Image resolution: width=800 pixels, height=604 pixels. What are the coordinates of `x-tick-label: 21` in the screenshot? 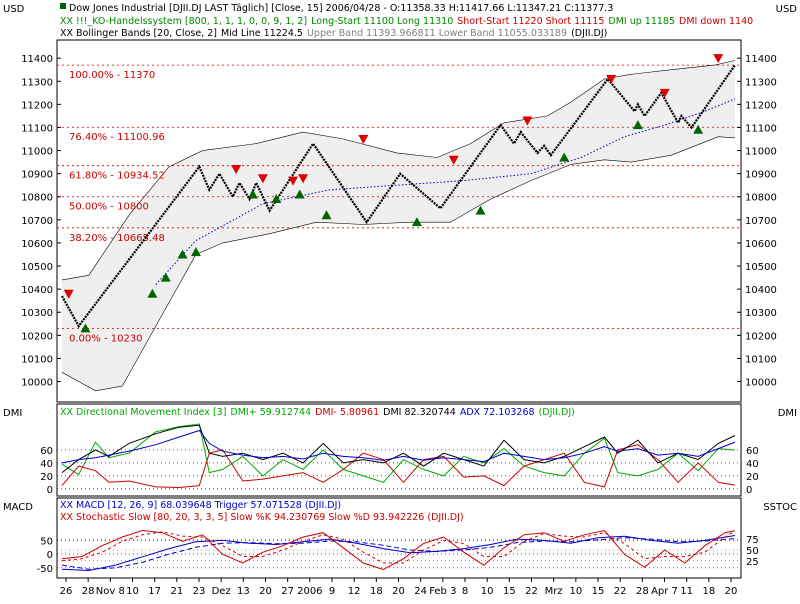 It's located at (176, 591).